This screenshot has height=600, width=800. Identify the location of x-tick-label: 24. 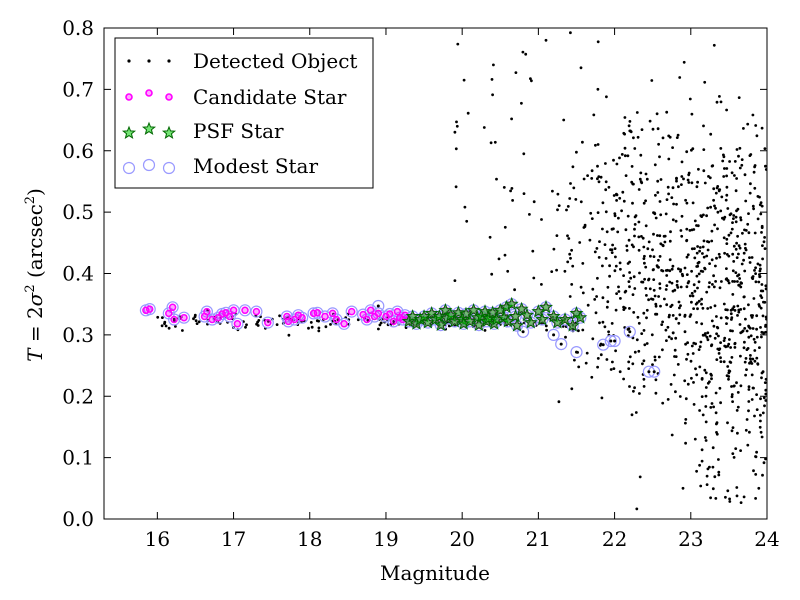
(766, 539).